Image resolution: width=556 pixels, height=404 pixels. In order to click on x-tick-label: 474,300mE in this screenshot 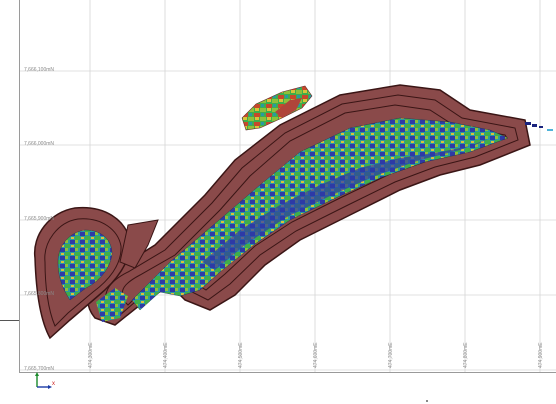, I will do `click(91, 355)`.